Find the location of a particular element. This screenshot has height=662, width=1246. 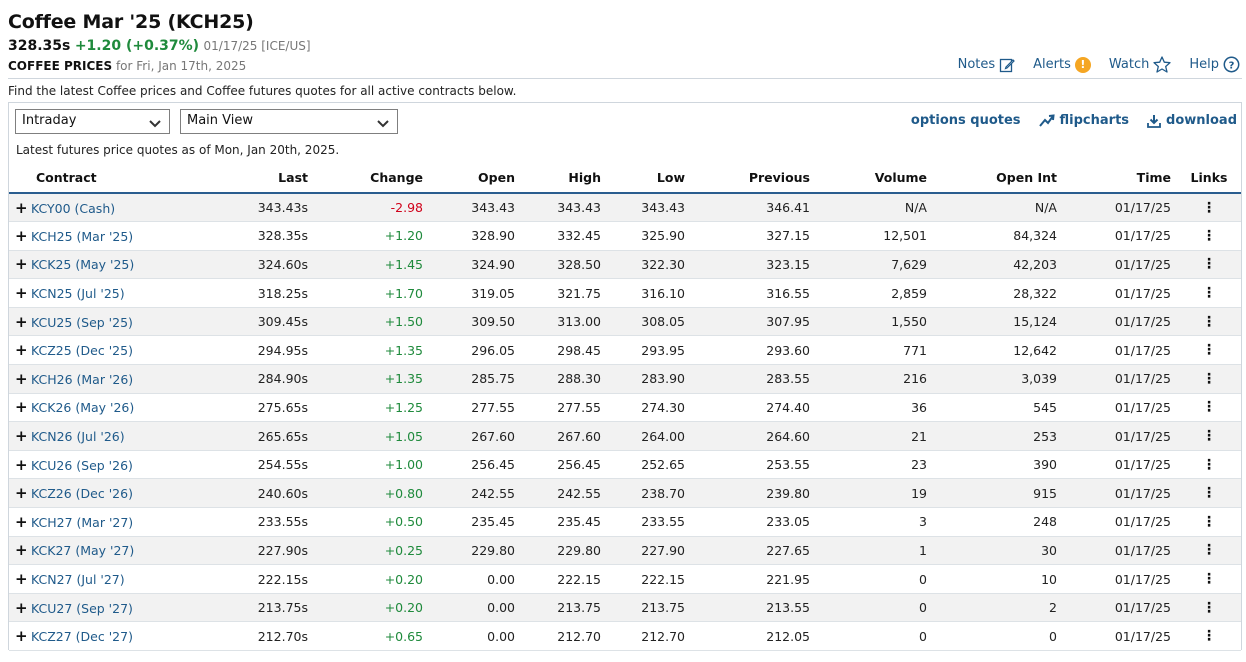

price-meta: 01/17/25 [ICE/US] is located at coordinates (257, 46).